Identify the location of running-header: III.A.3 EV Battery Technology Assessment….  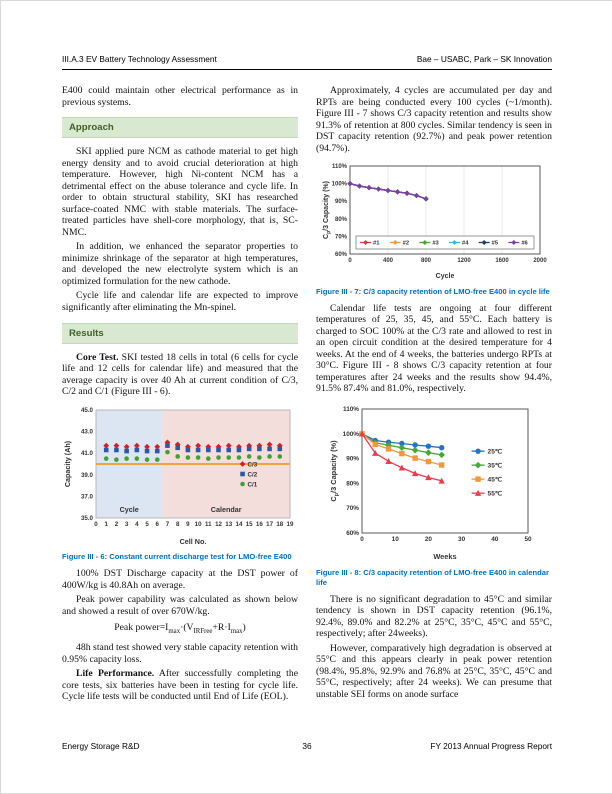
(307, 62).